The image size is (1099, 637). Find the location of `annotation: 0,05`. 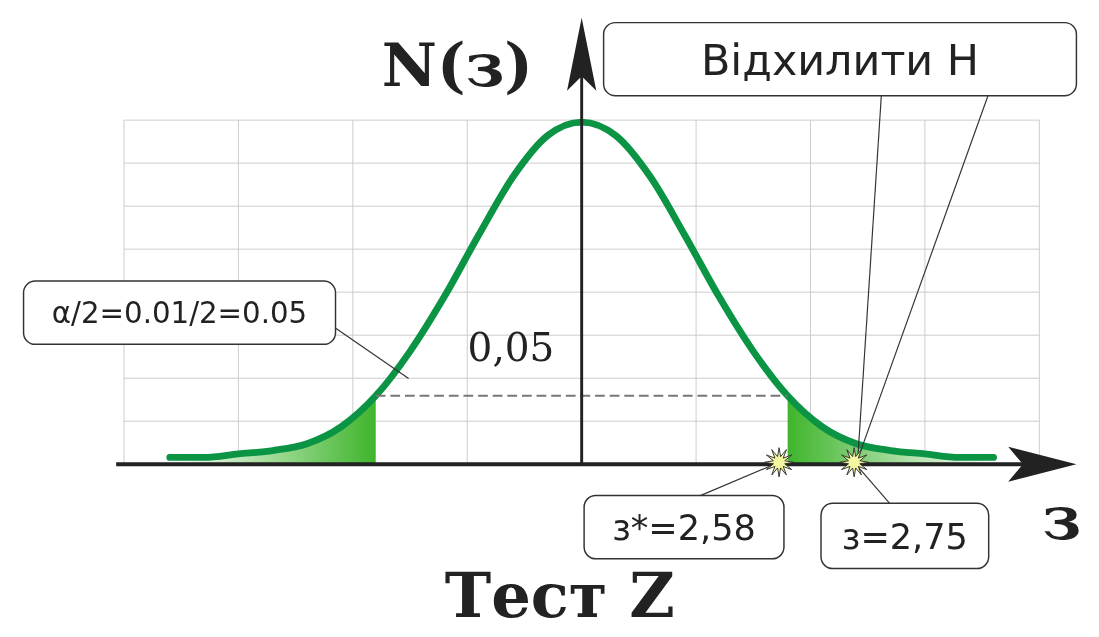

annotation: 0,05 is located at coordinates (511, 347).